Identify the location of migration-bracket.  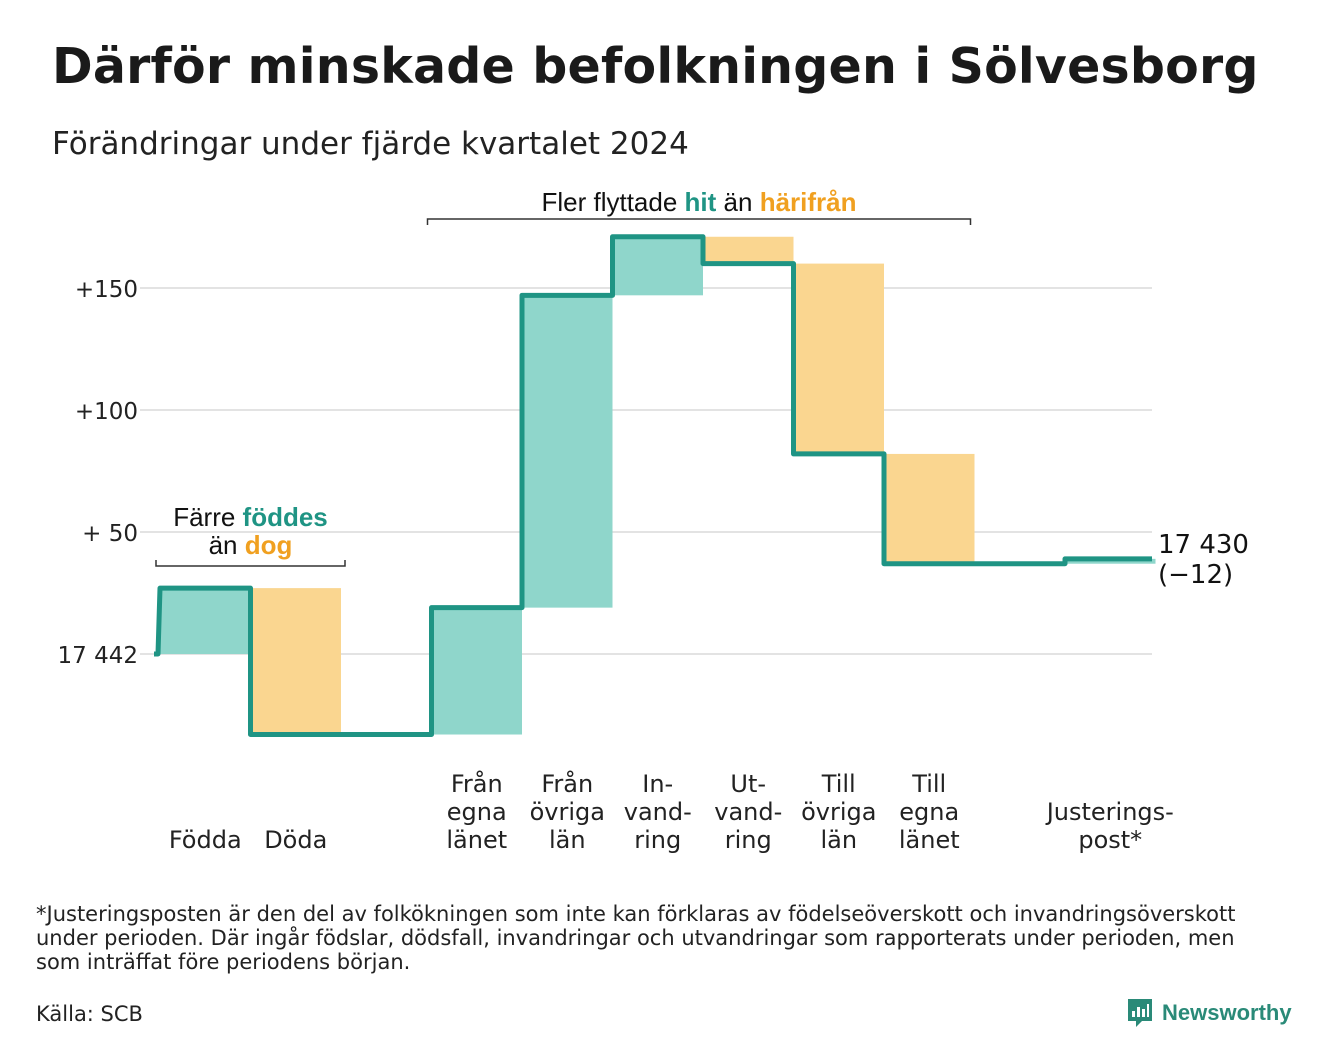
(699, 221).